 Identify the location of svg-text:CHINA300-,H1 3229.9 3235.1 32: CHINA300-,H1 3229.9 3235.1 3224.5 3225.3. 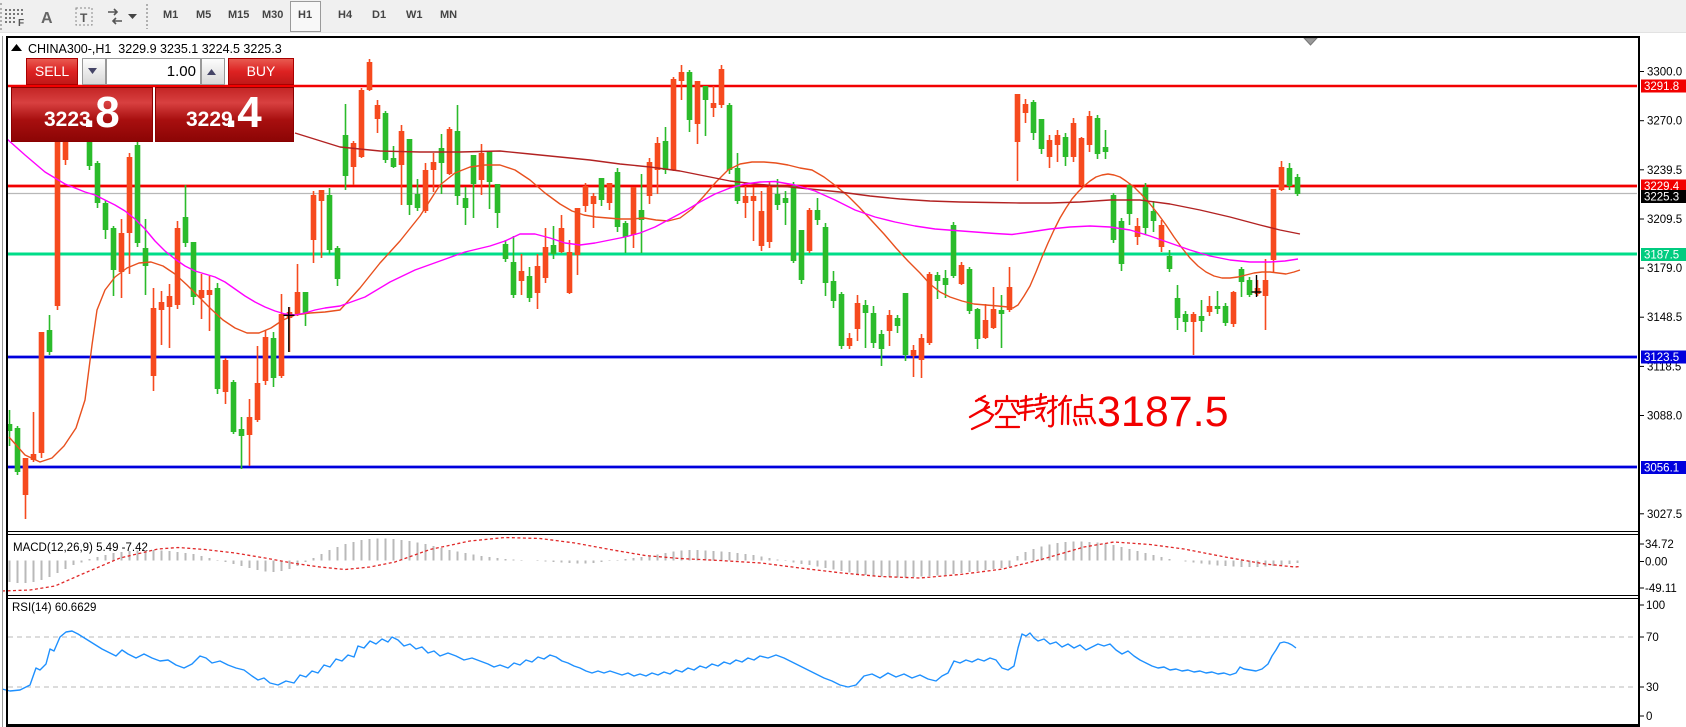
(155, 49).